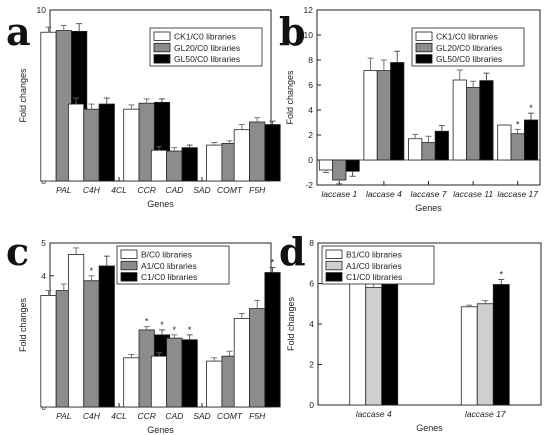 This screenshot has height=435, width=550. Describe the element at coordinates (42, 10) in the screenshot. I see `y-tick-label: 10` at that location.